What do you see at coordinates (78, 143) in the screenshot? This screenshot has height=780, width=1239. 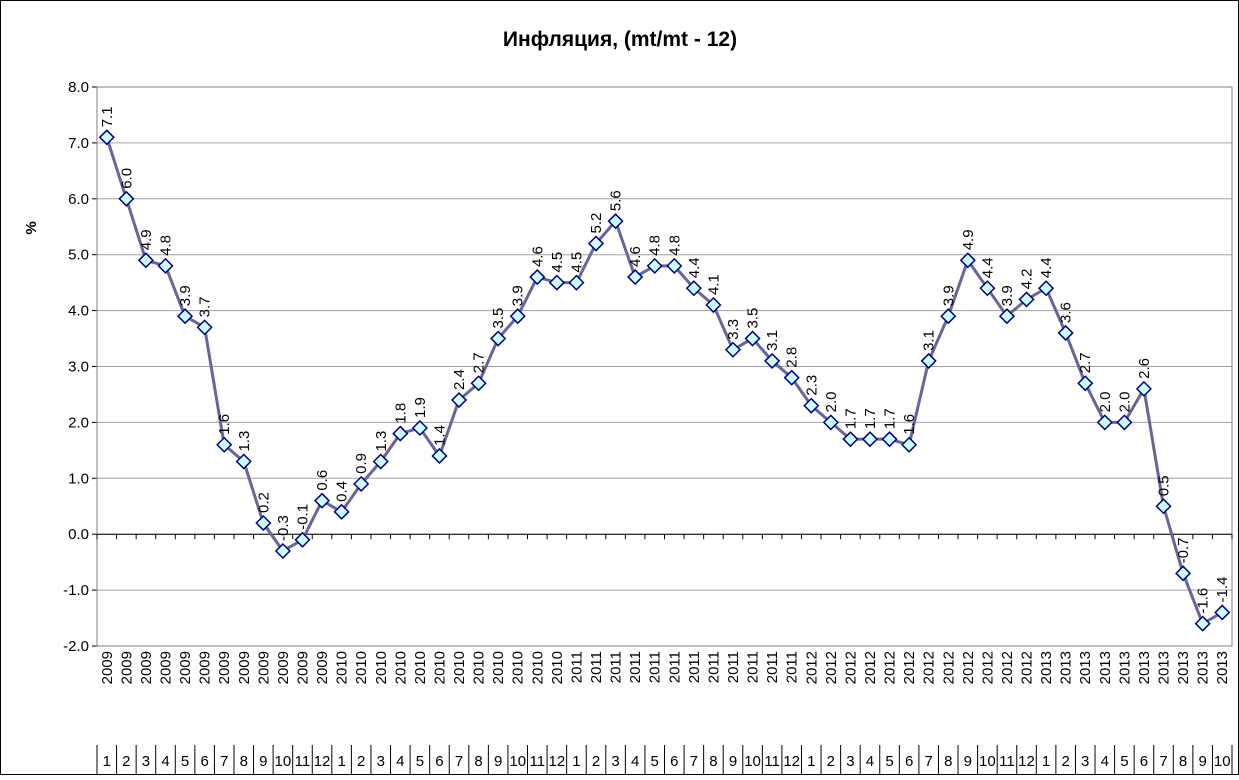 I see `y-tick-label: 7.0` at bounding box center [78, 143].